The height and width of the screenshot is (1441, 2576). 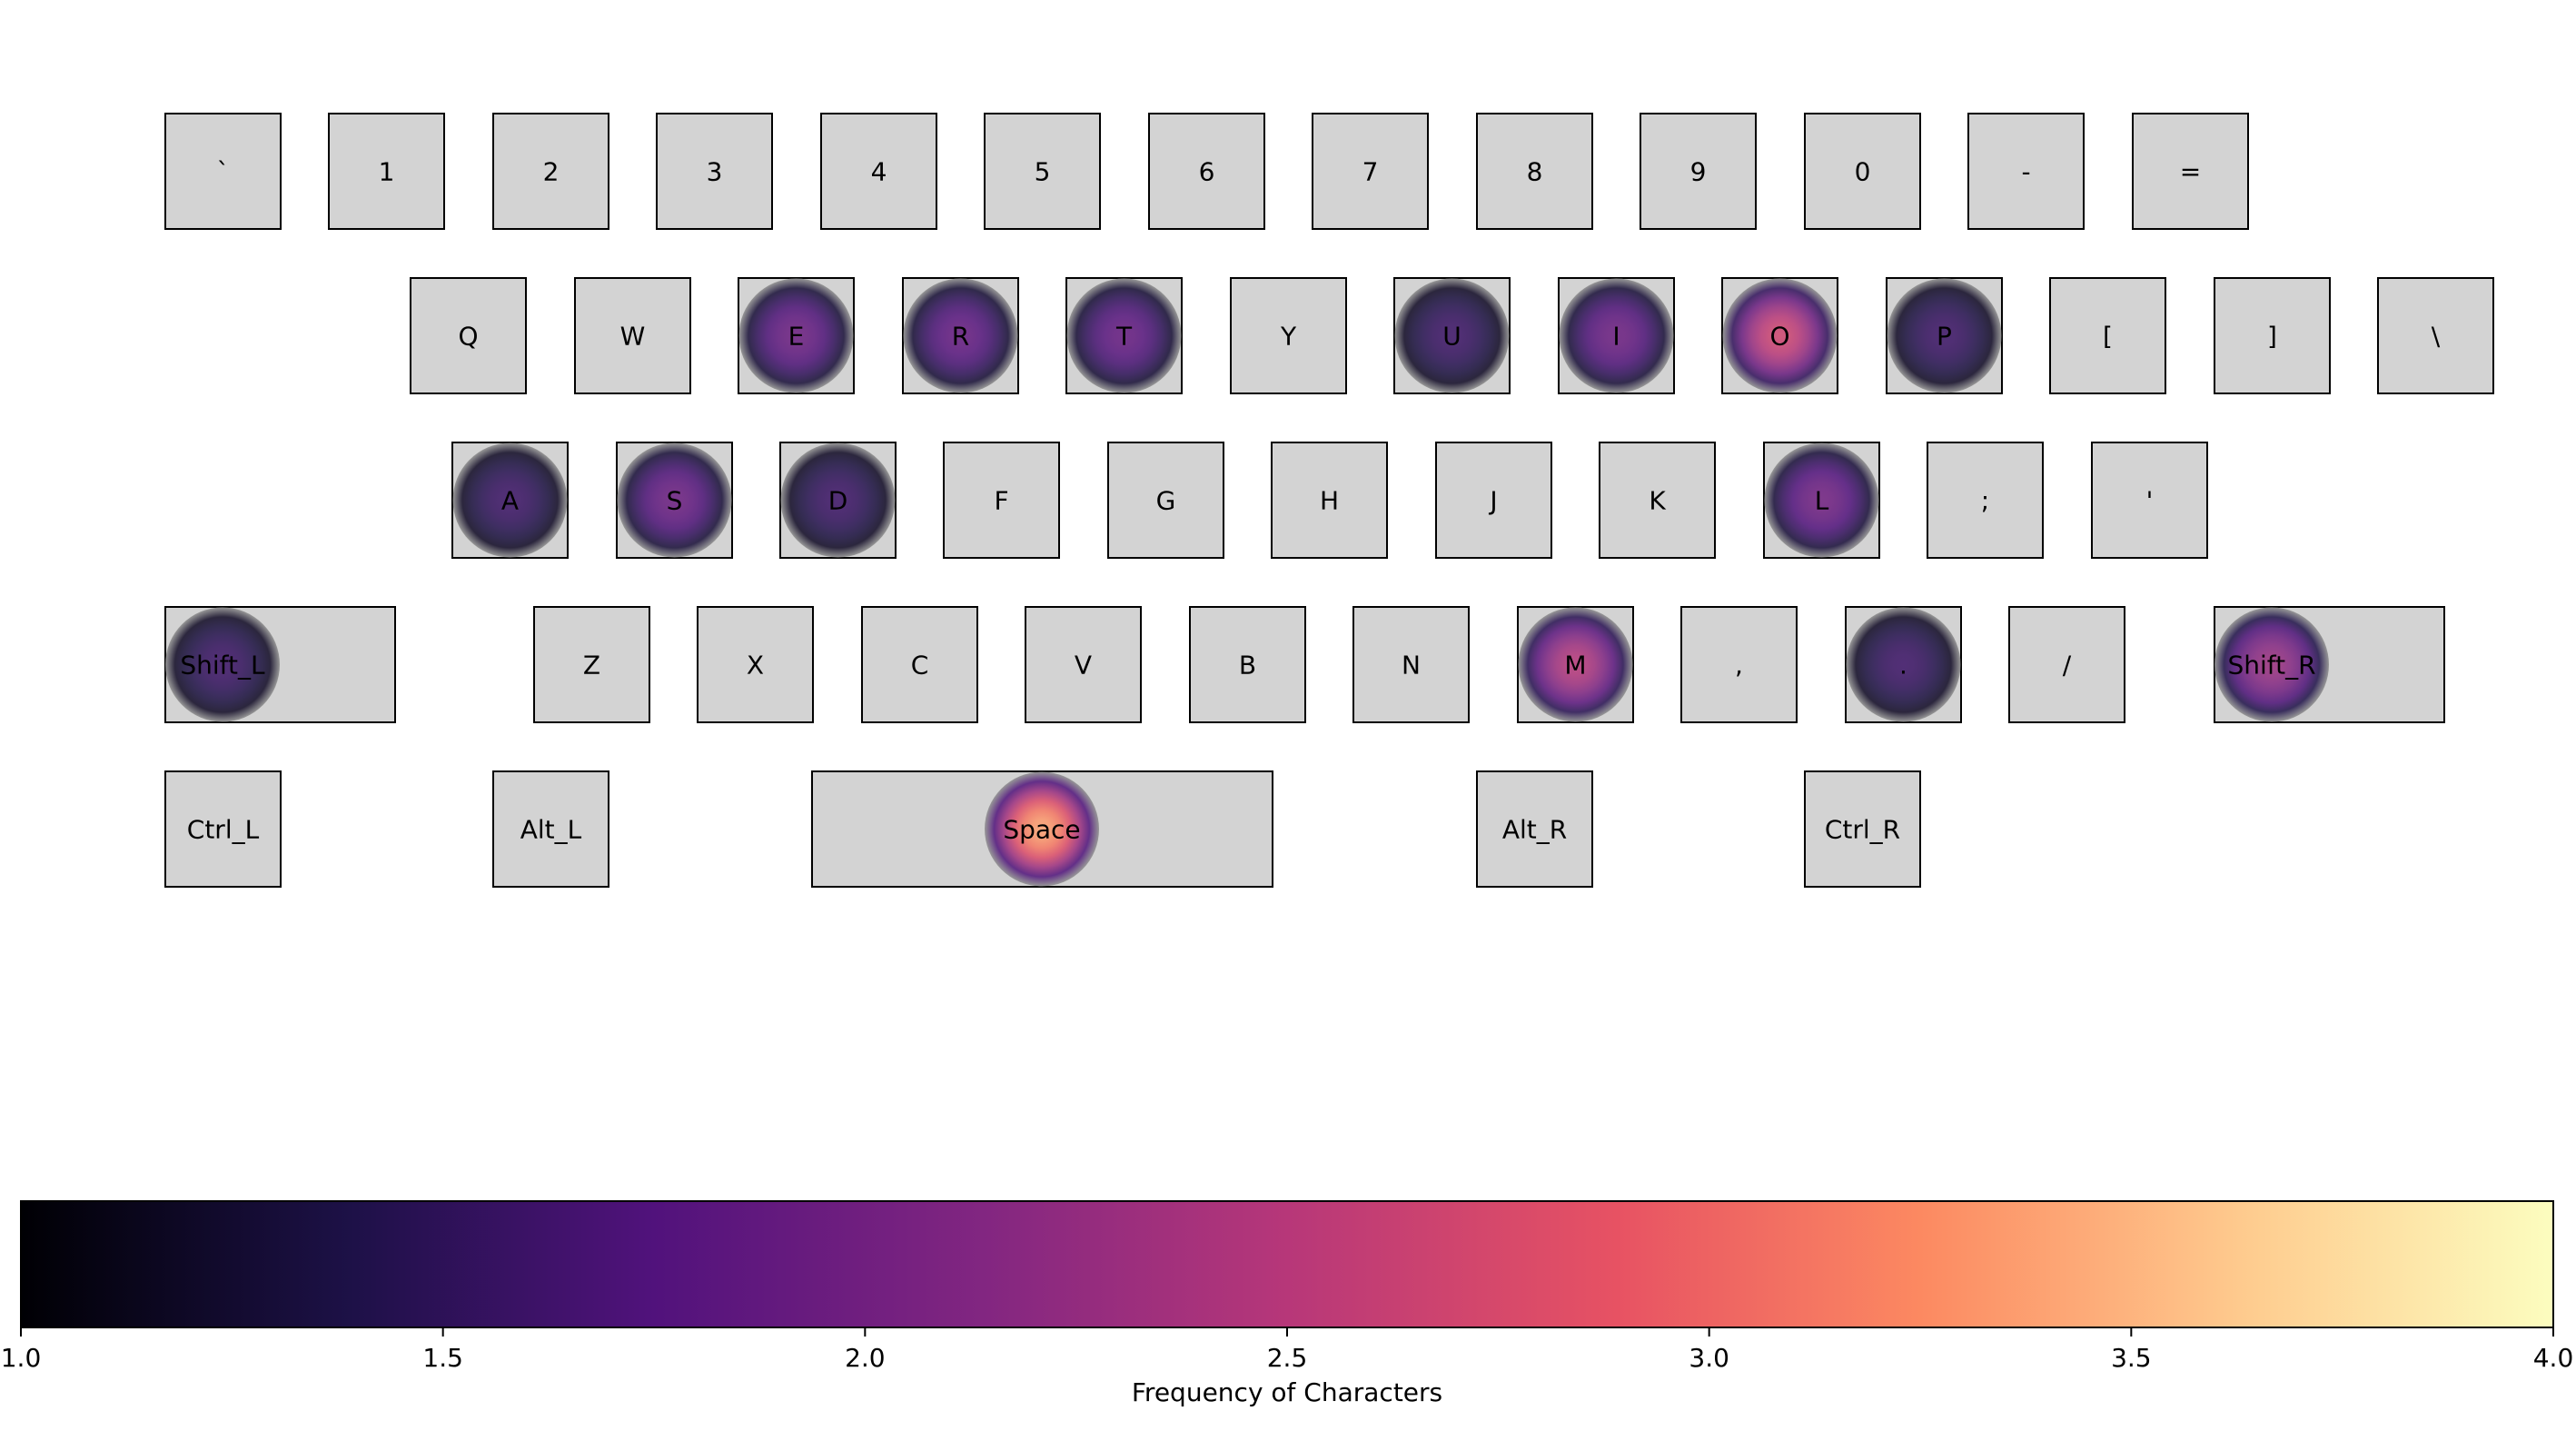 I want to click on key-label-equals: =, so click(x=2190, y=172).